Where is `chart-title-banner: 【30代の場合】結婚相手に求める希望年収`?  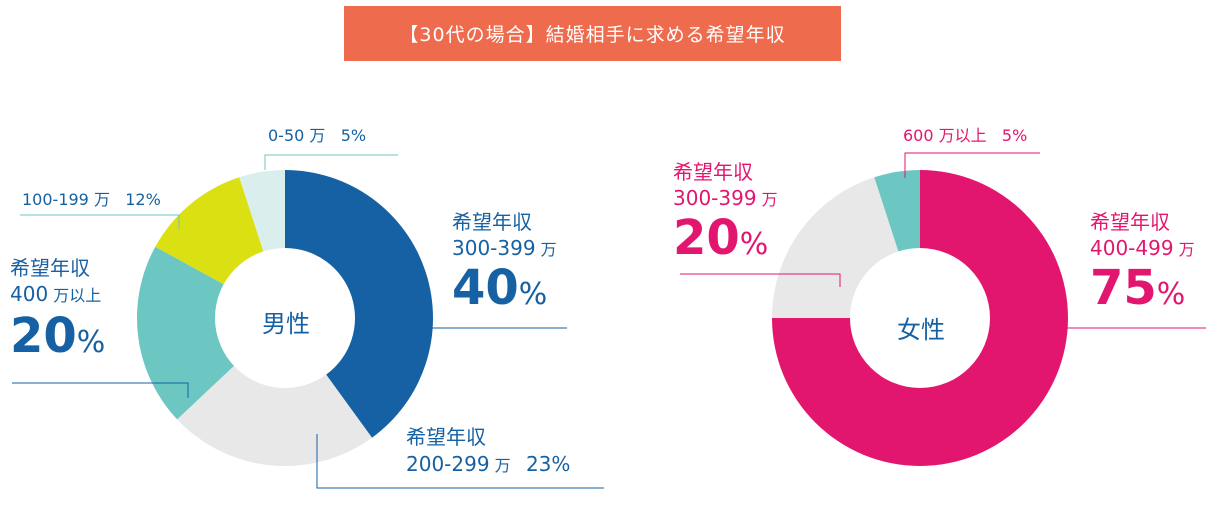
chart-title-banner: 【30代の場合】結婚相手に求める希望年収 is located at coordinates (592, 33).